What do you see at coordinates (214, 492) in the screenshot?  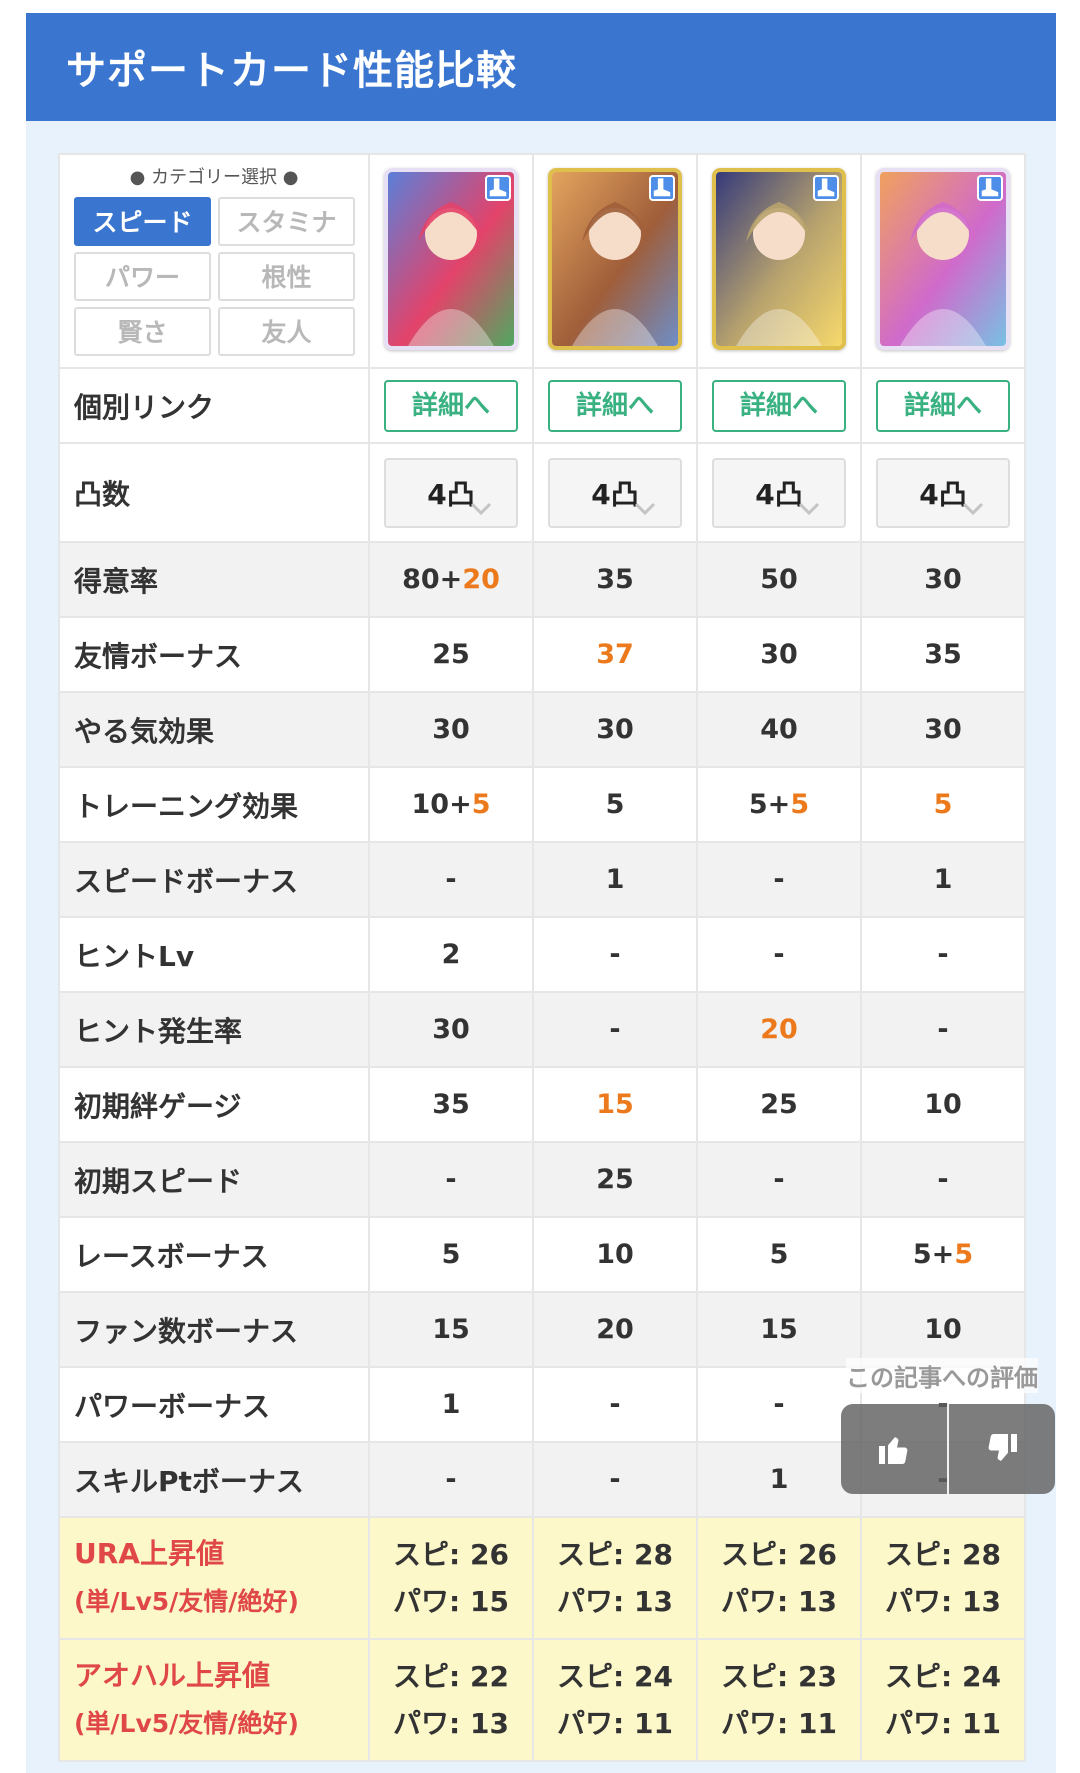 I see `row-label: 凸数` at bounding box center [214, 492].